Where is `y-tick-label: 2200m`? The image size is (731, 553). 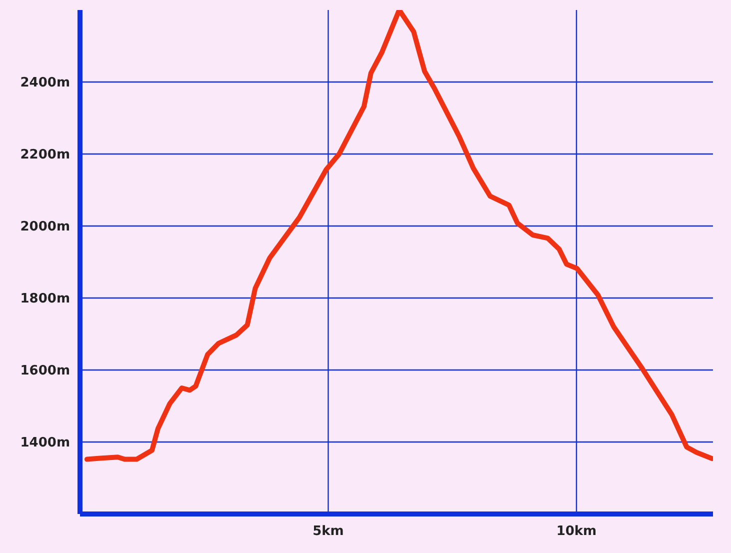 y-tick-label: 2200m is located at coordinates (45, 155).